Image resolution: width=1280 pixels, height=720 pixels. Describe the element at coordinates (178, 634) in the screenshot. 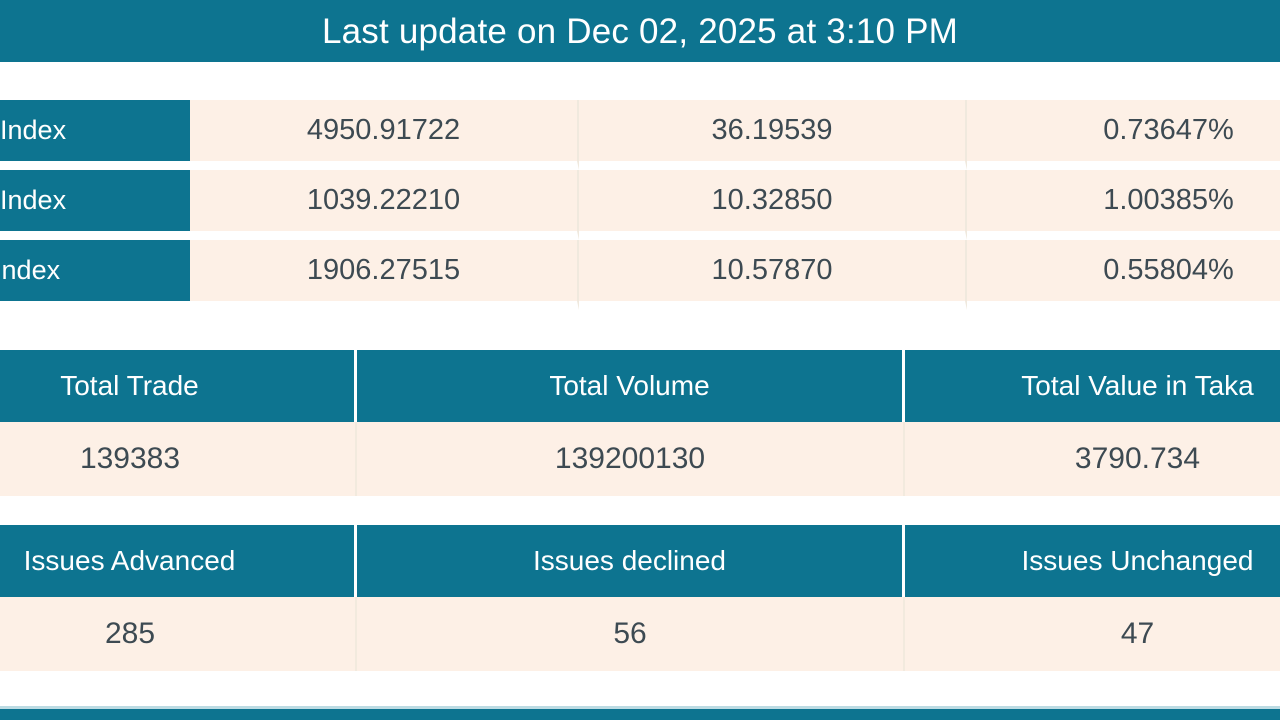

I see `issues-advanced-value: 285` at that location.